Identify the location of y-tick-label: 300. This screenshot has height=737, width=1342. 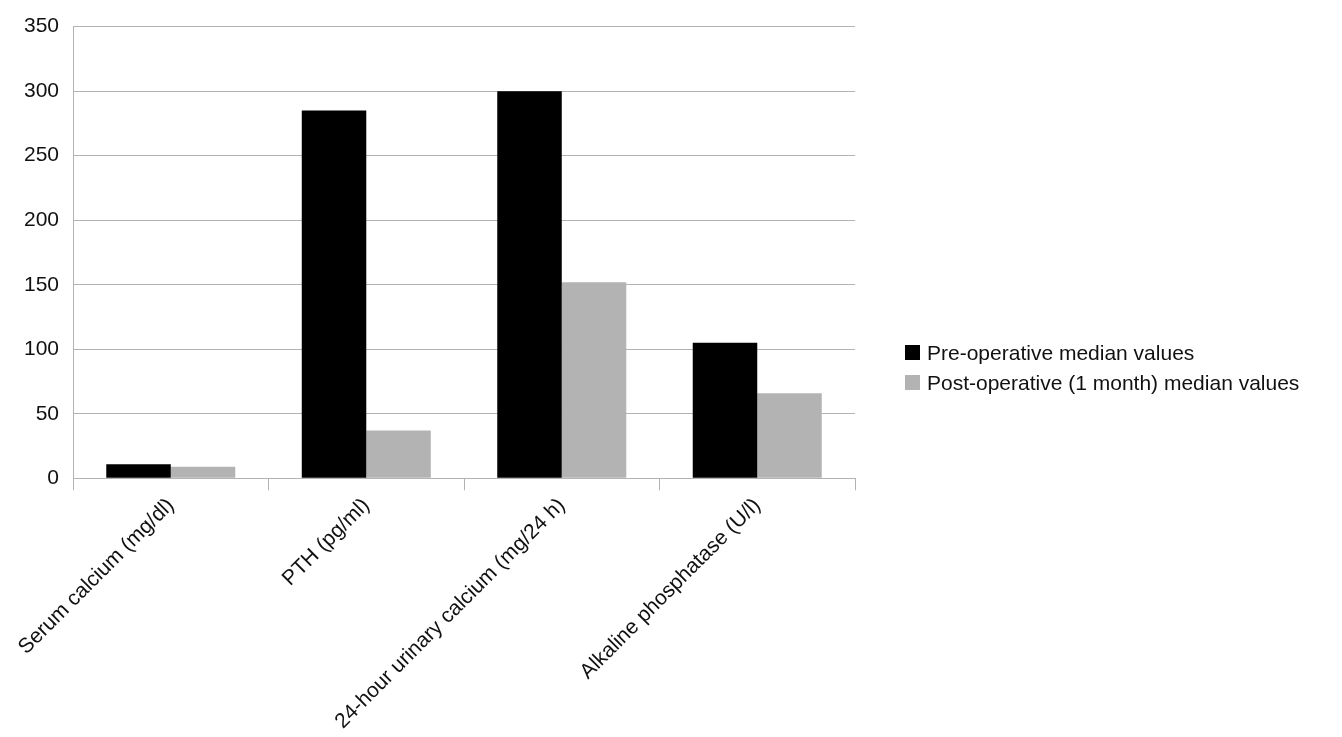
(41, 89).